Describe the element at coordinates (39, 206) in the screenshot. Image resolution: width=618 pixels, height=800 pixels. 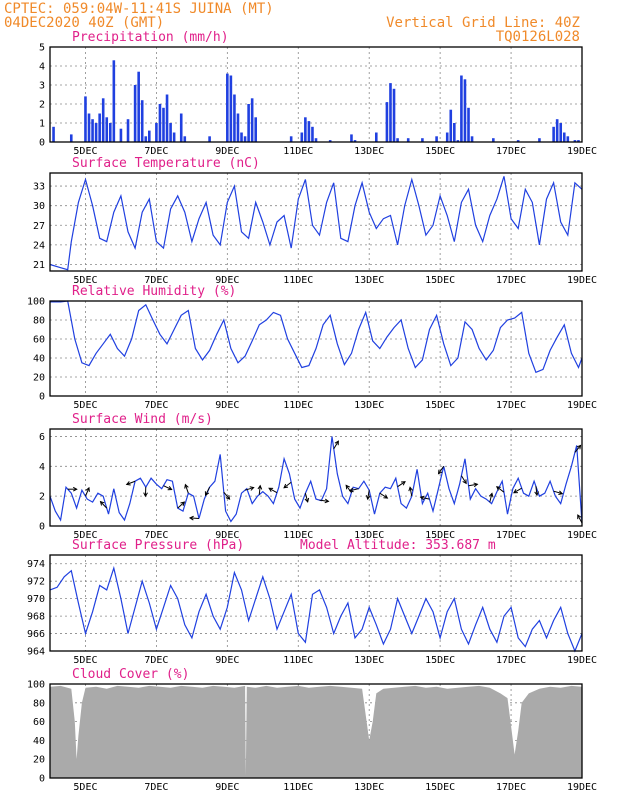
I see `y-tick-label: 30` at that location.